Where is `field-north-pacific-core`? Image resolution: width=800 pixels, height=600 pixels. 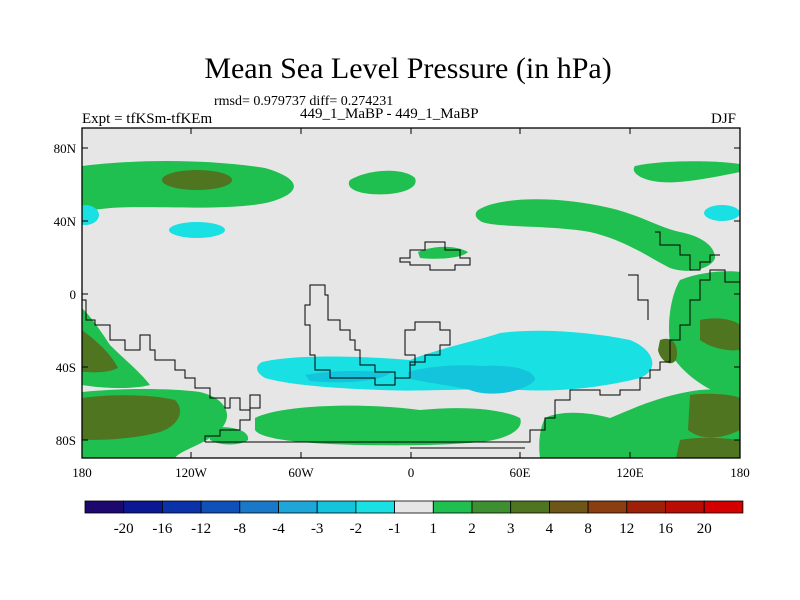 field-north-pacific-core is located at coordinates (197, 180).